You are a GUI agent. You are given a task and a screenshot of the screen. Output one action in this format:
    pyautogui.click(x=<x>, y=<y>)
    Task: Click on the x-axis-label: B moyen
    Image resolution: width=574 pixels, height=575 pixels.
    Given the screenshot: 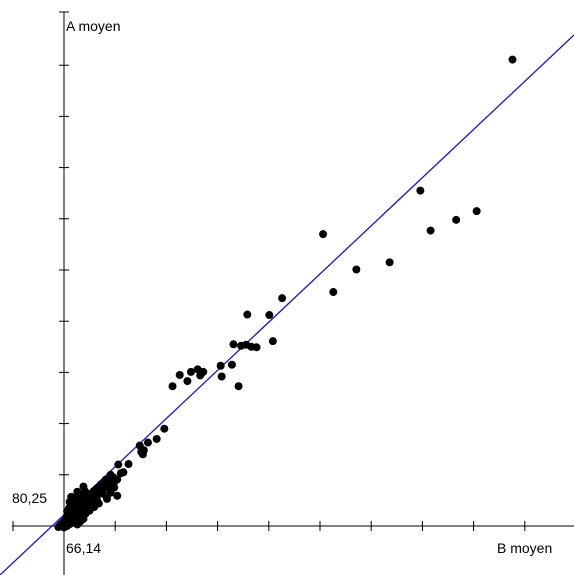 What is the action you would take?
    pyautogui.click(x=524, y=548)
    